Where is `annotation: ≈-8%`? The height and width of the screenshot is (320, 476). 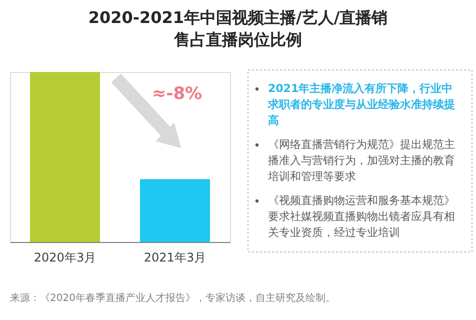 annotation: ≈-8% is located at coordinates (177, 94).